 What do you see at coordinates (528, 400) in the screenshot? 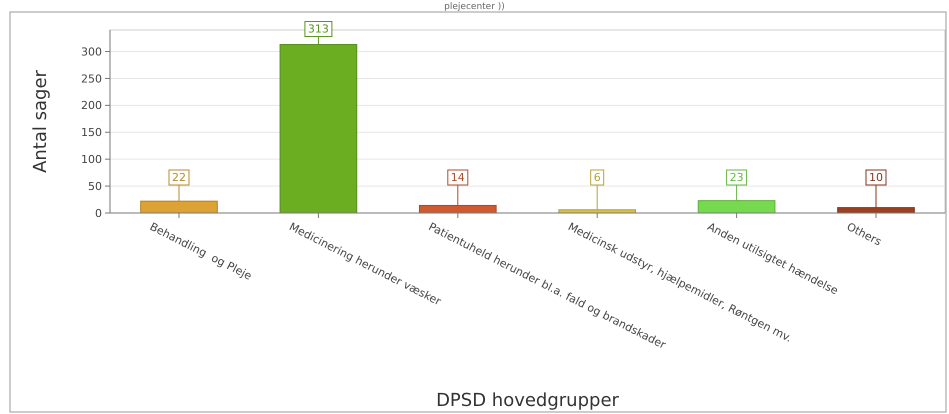
I see `x-axis-title: DPSD hovedgrupper` at bounding box center [528, 400].